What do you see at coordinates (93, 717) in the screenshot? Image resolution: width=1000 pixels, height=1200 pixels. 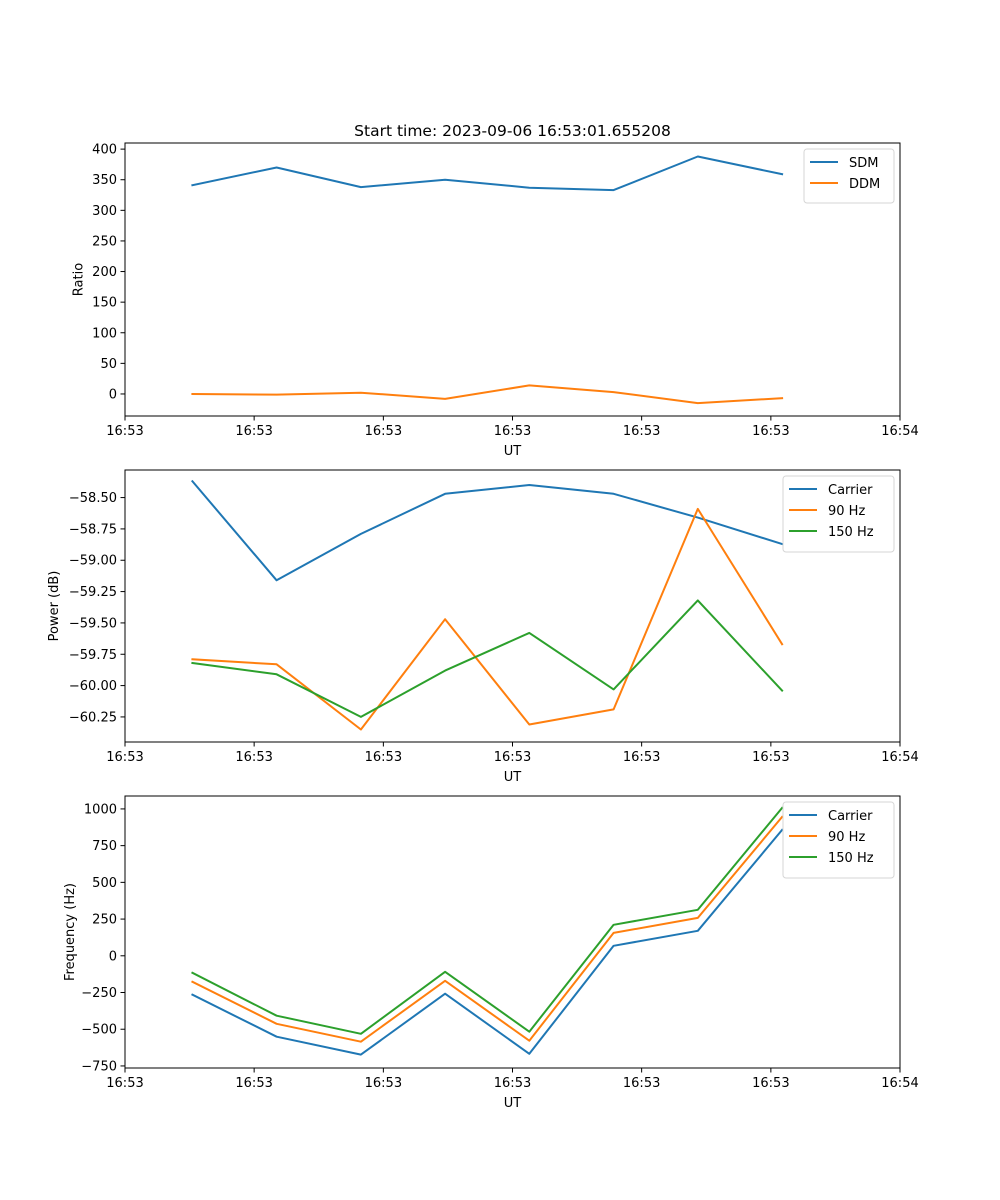 I see `y-tick-label: −60.25` at bounding box center [93, 717].